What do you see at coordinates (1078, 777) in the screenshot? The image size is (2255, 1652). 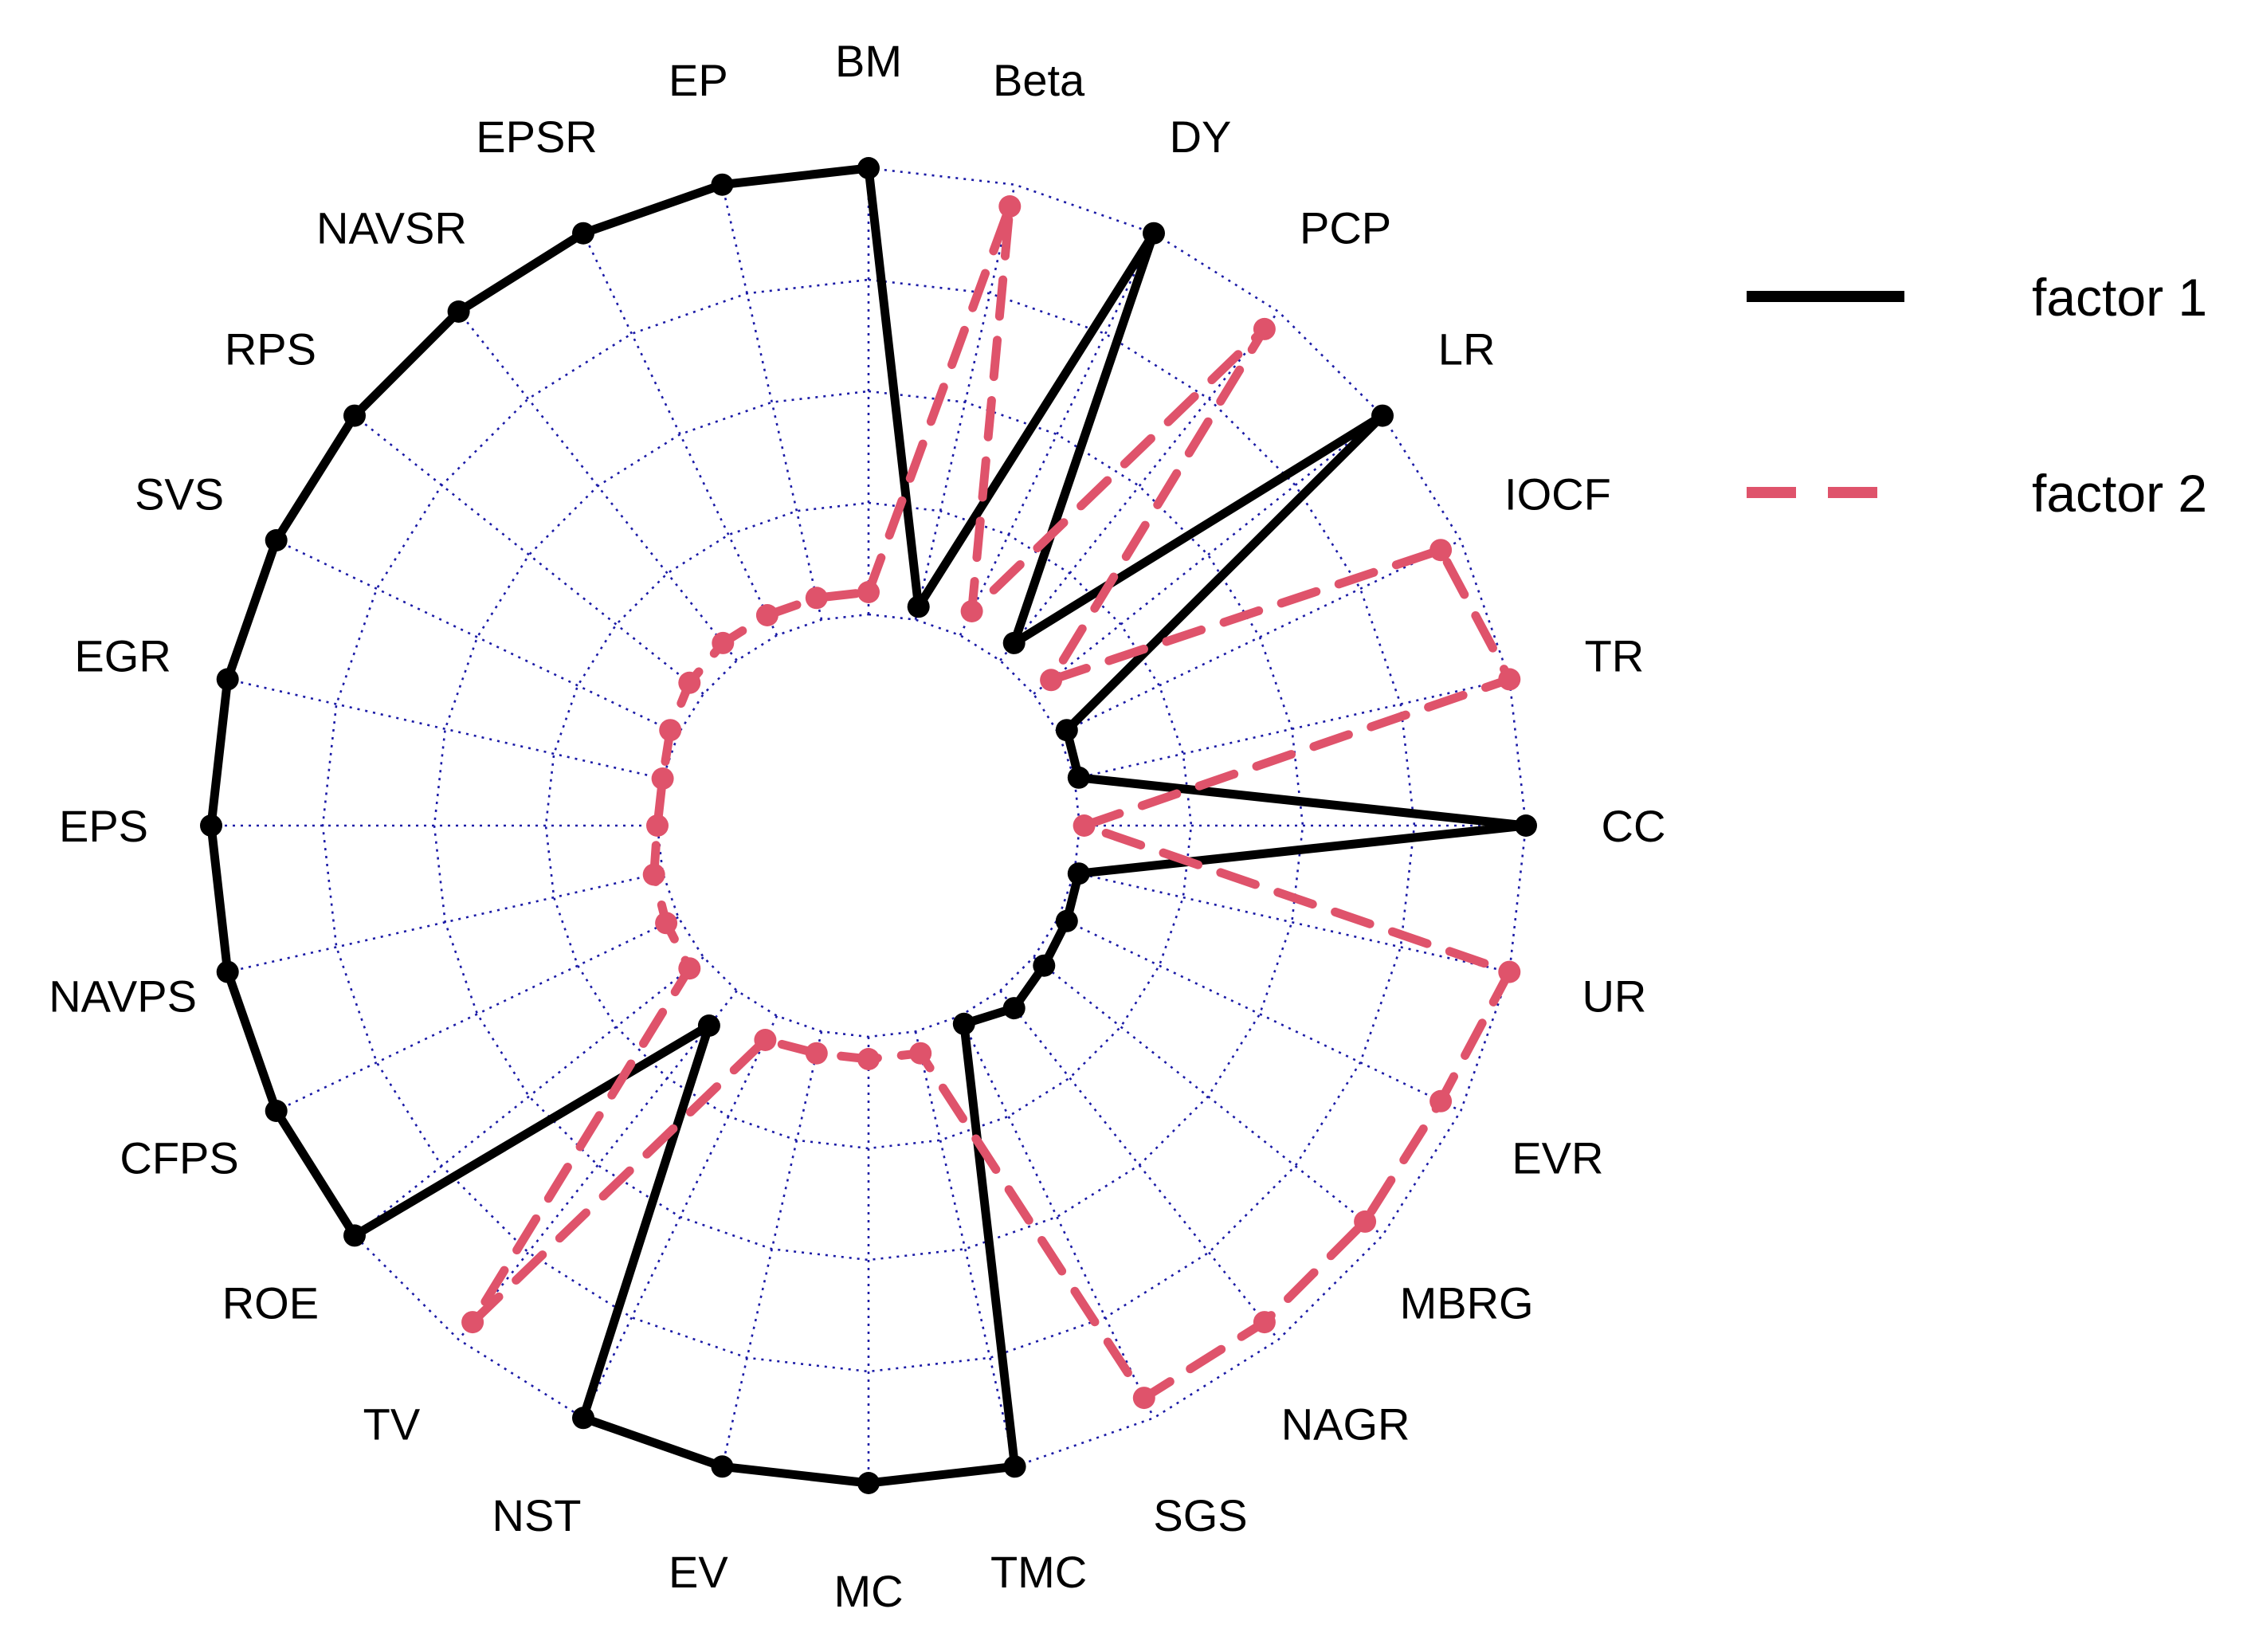 I see `point-factor-1-tr` at bounding box center [1078, 777].